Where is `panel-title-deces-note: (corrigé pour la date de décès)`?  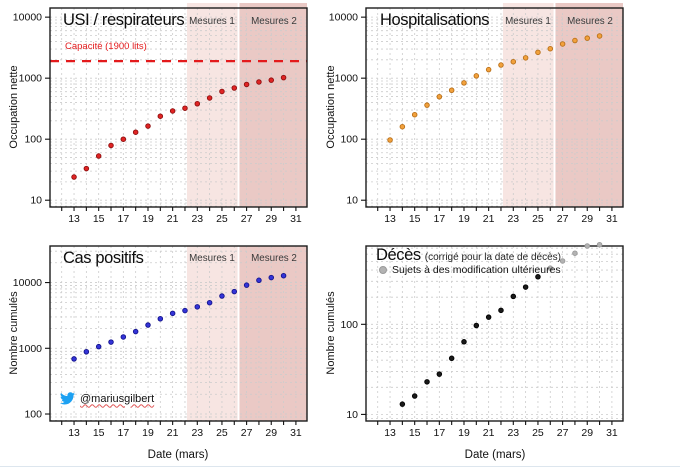 panel-title-deces-note: (corrigé pour la date de décès) is located at coordinates (492, 257).